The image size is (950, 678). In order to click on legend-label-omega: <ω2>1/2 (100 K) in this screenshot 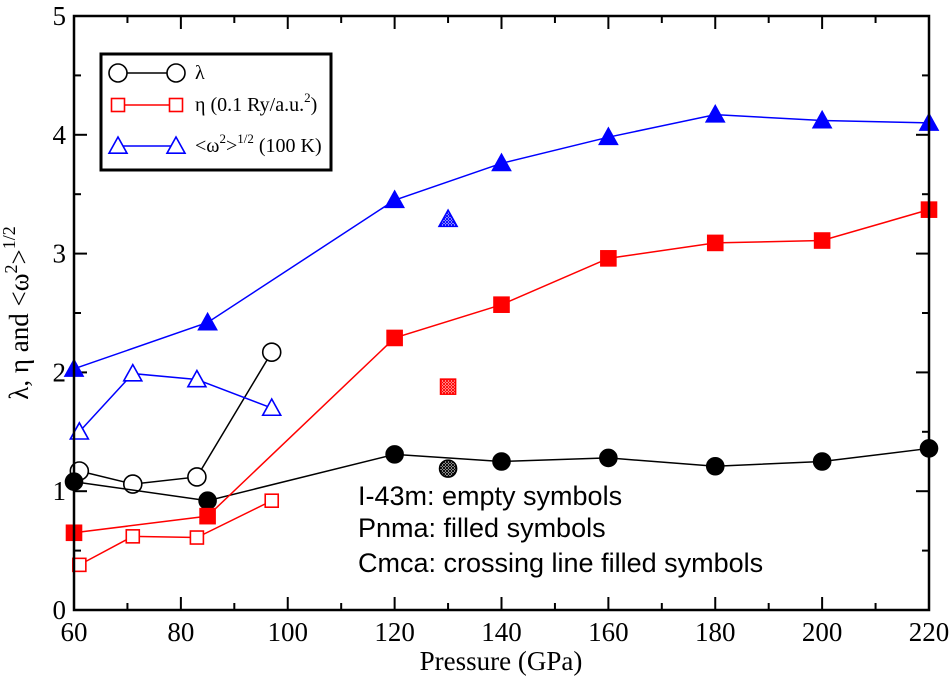, I will do `click(258, 144)`.